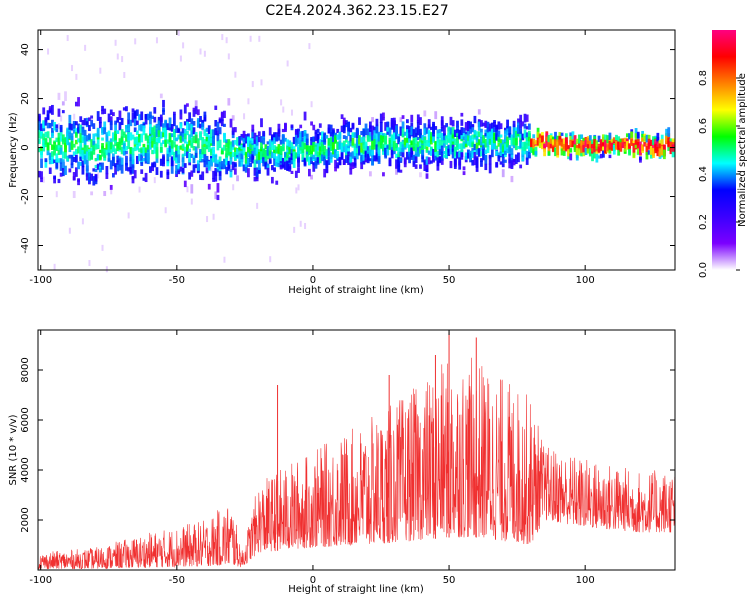  Describe the element at coordinates (40, 580) in the screenshot. I see `snr-x-tick-label: -100` at that location.